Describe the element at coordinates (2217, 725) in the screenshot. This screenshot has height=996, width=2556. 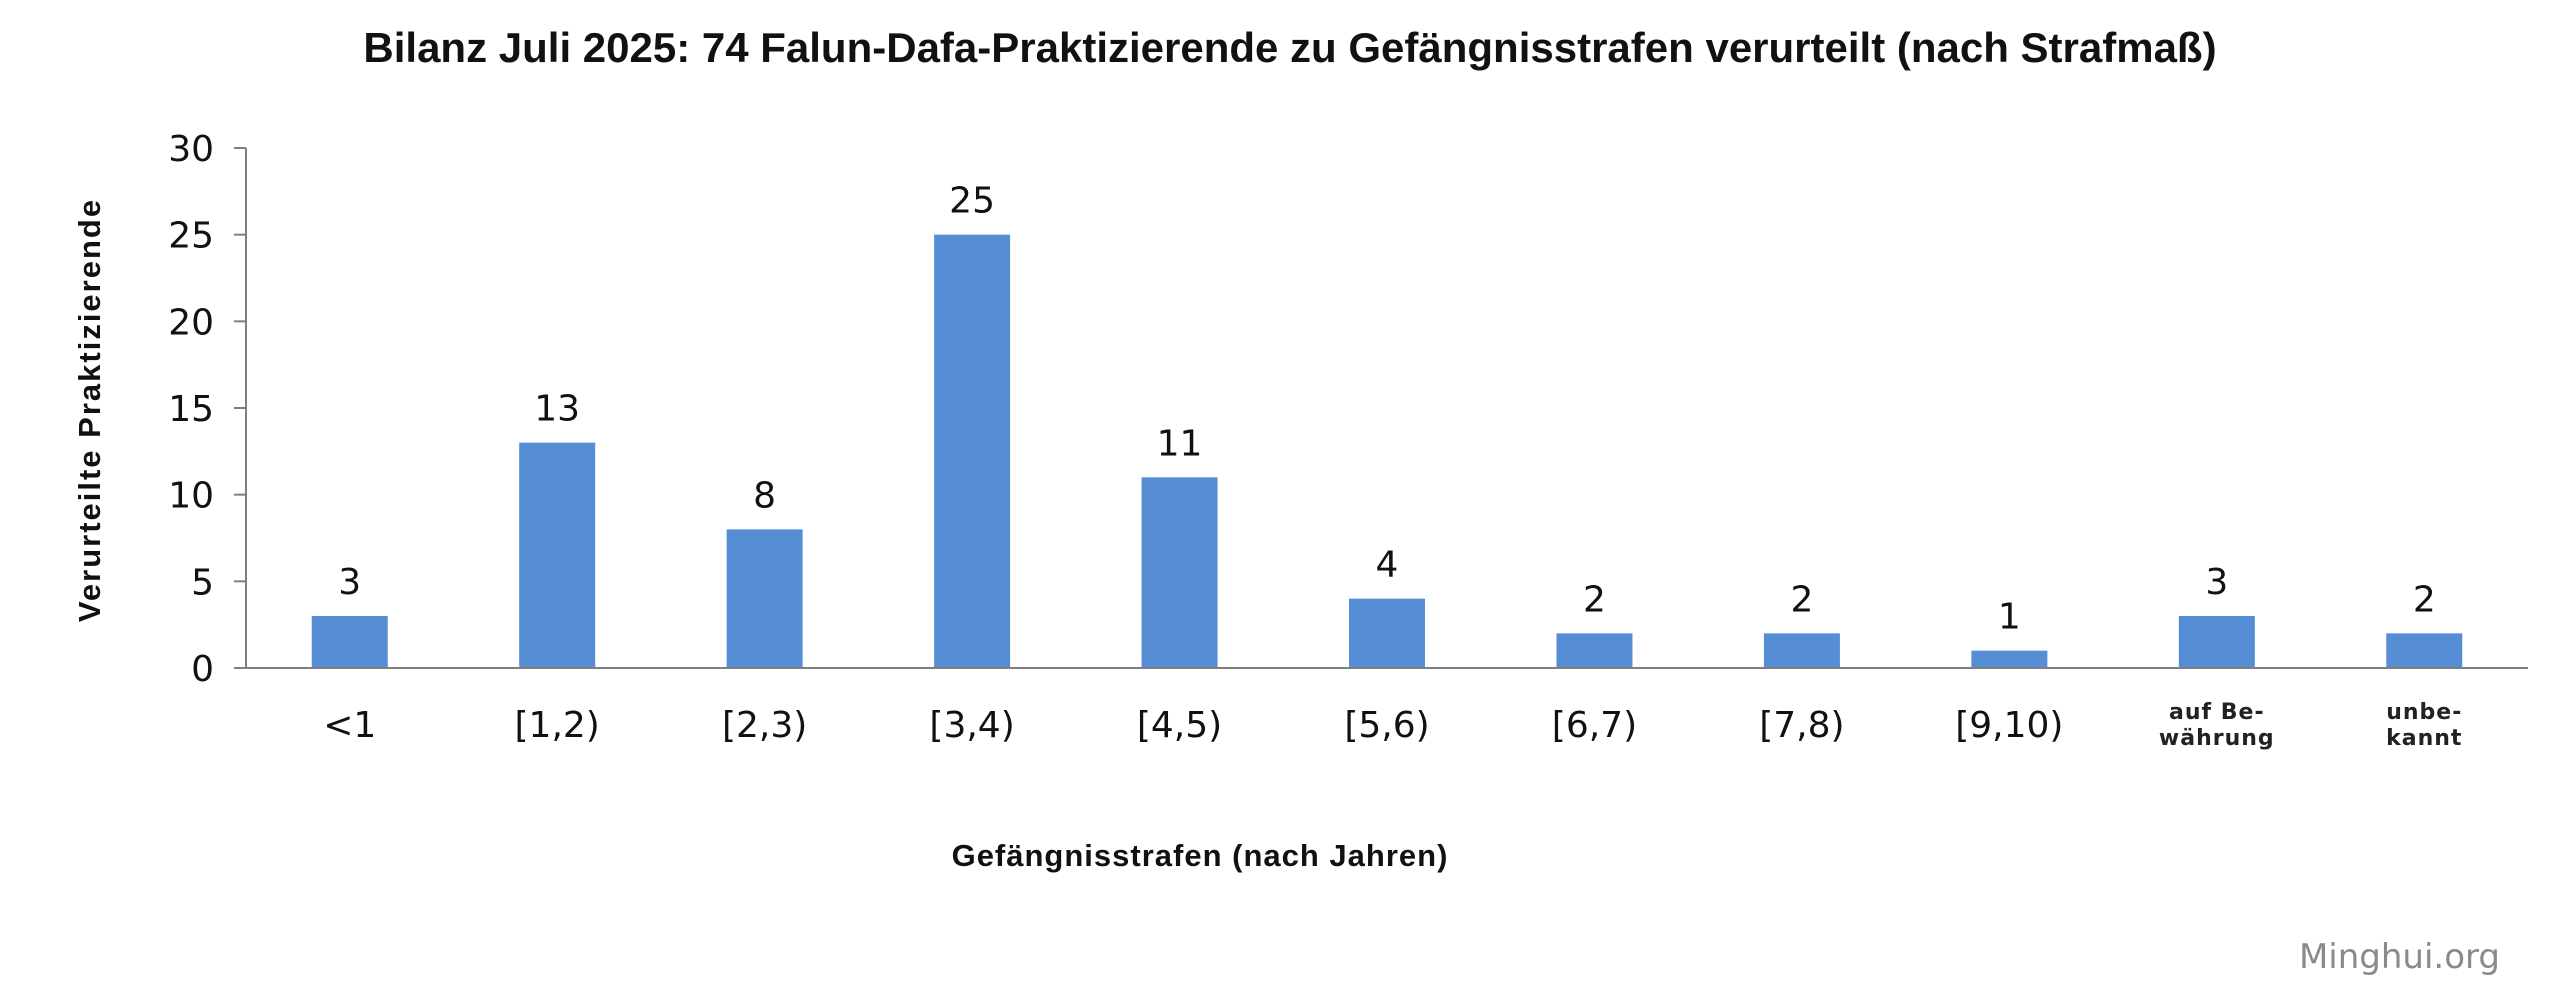
I see `x-tick-label: auf Be-währung` at that location.